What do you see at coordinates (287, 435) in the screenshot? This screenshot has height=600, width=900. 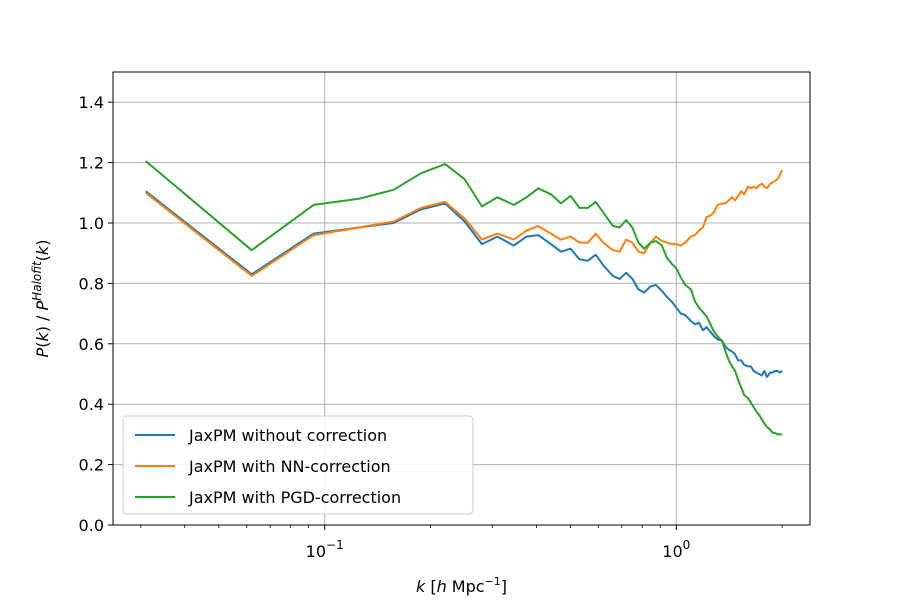 I see `legend-label: JaxPM without correction` at bounding box center [287, 435].